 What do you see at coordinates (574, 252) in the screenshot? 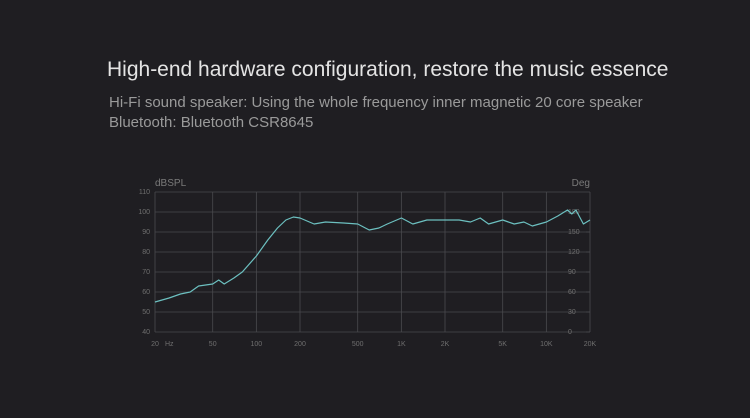
I see `y2-tick-label: 120` at bounding box center [574, 252].